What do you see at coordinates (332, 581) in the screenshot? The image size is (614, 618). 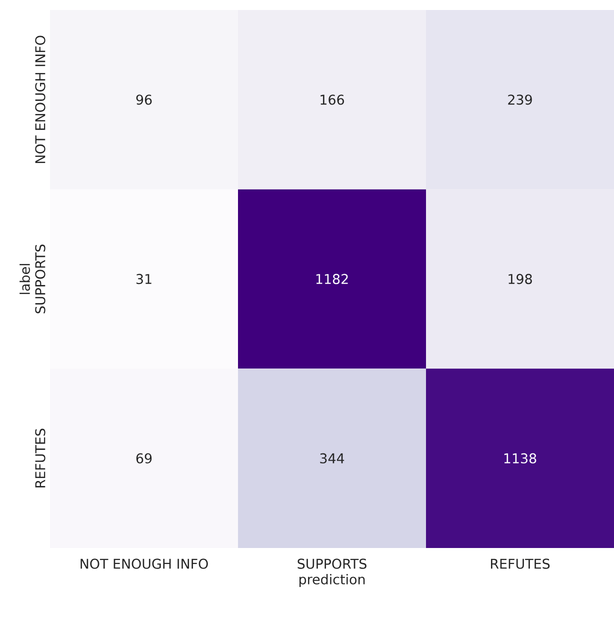 I see `x-axis-title: prediction` at bounding box center [332, 581].